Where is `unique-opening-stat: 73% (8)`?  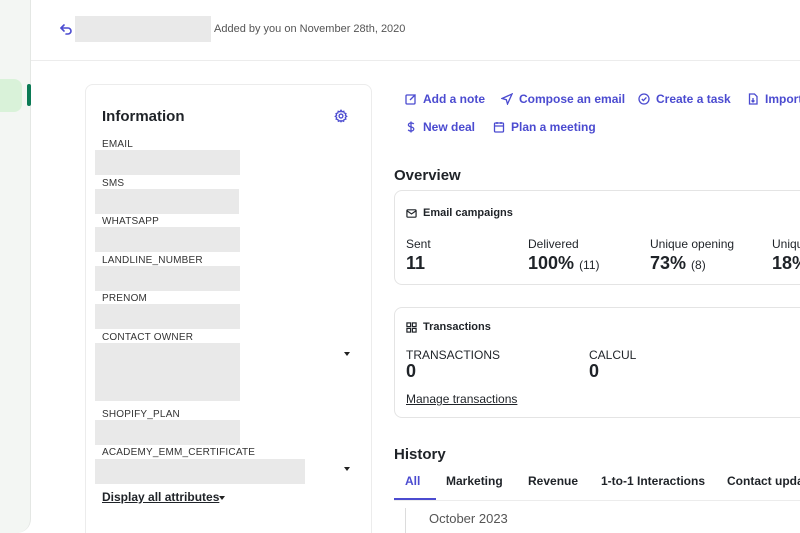
unique-opening-stat: 73% (8) is located at coordinates (678, 263).